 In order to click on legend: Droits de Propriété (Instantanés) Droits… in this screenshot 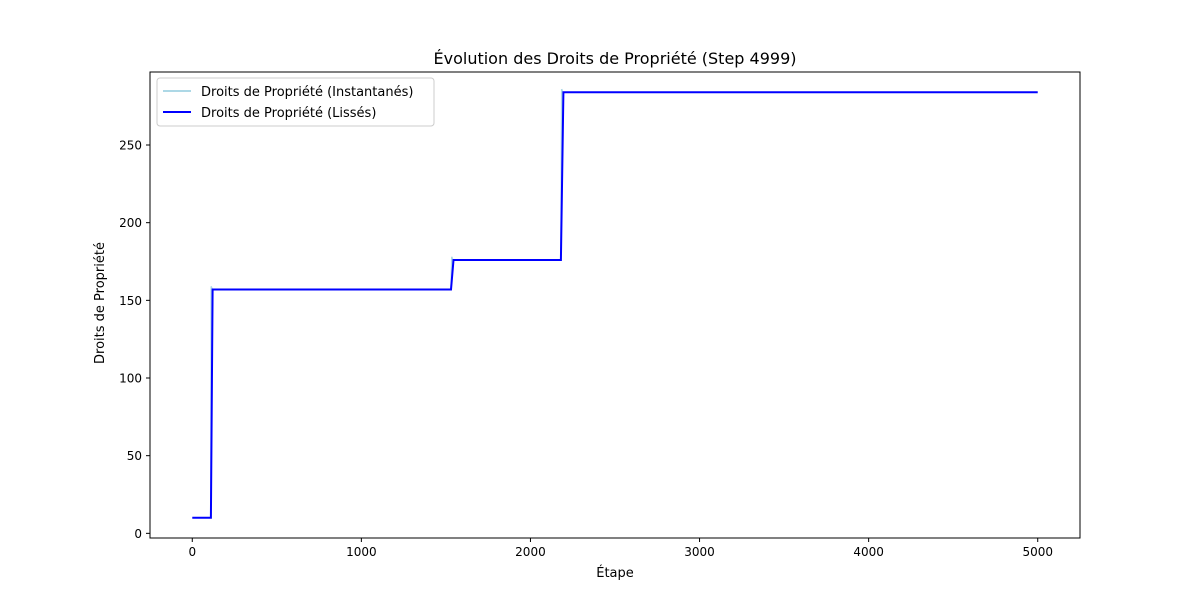, I will do `click(295, 102)`.